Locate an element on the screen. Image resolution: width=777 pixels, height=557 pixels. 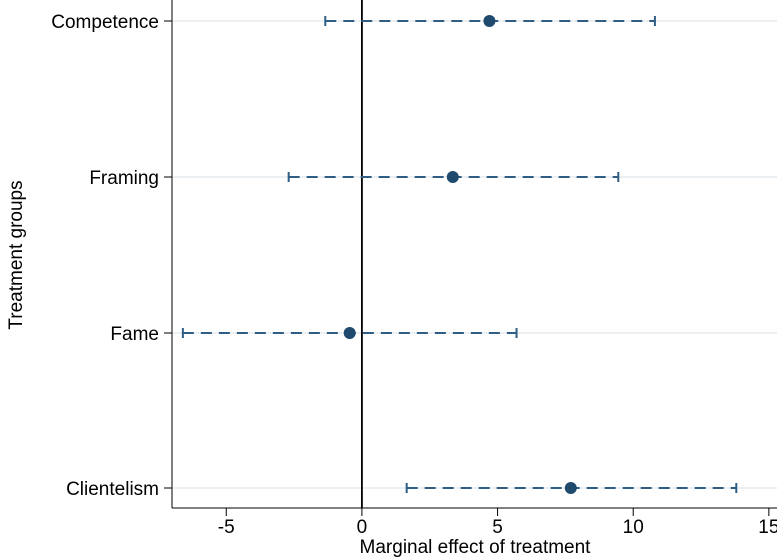
x-tick-label: 15 is located at coordinates (767, 527).